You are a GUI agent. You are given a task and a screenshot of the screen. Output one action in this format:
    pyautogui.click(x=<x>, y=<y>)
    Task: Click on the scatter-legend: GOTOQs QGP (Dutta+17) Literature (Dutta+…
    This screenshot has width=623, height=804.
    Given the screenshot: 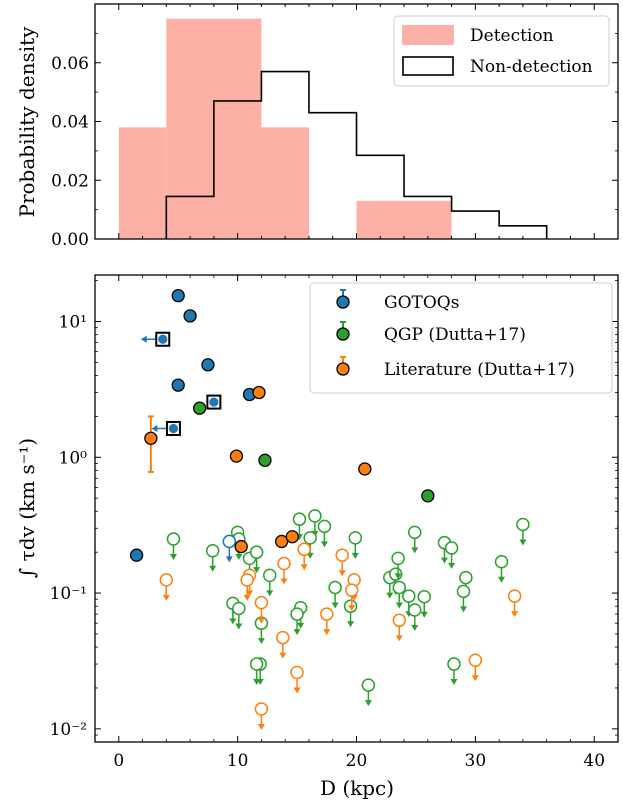 What is the action you would take?
    pyautogui.click(x=461, y=338)
    